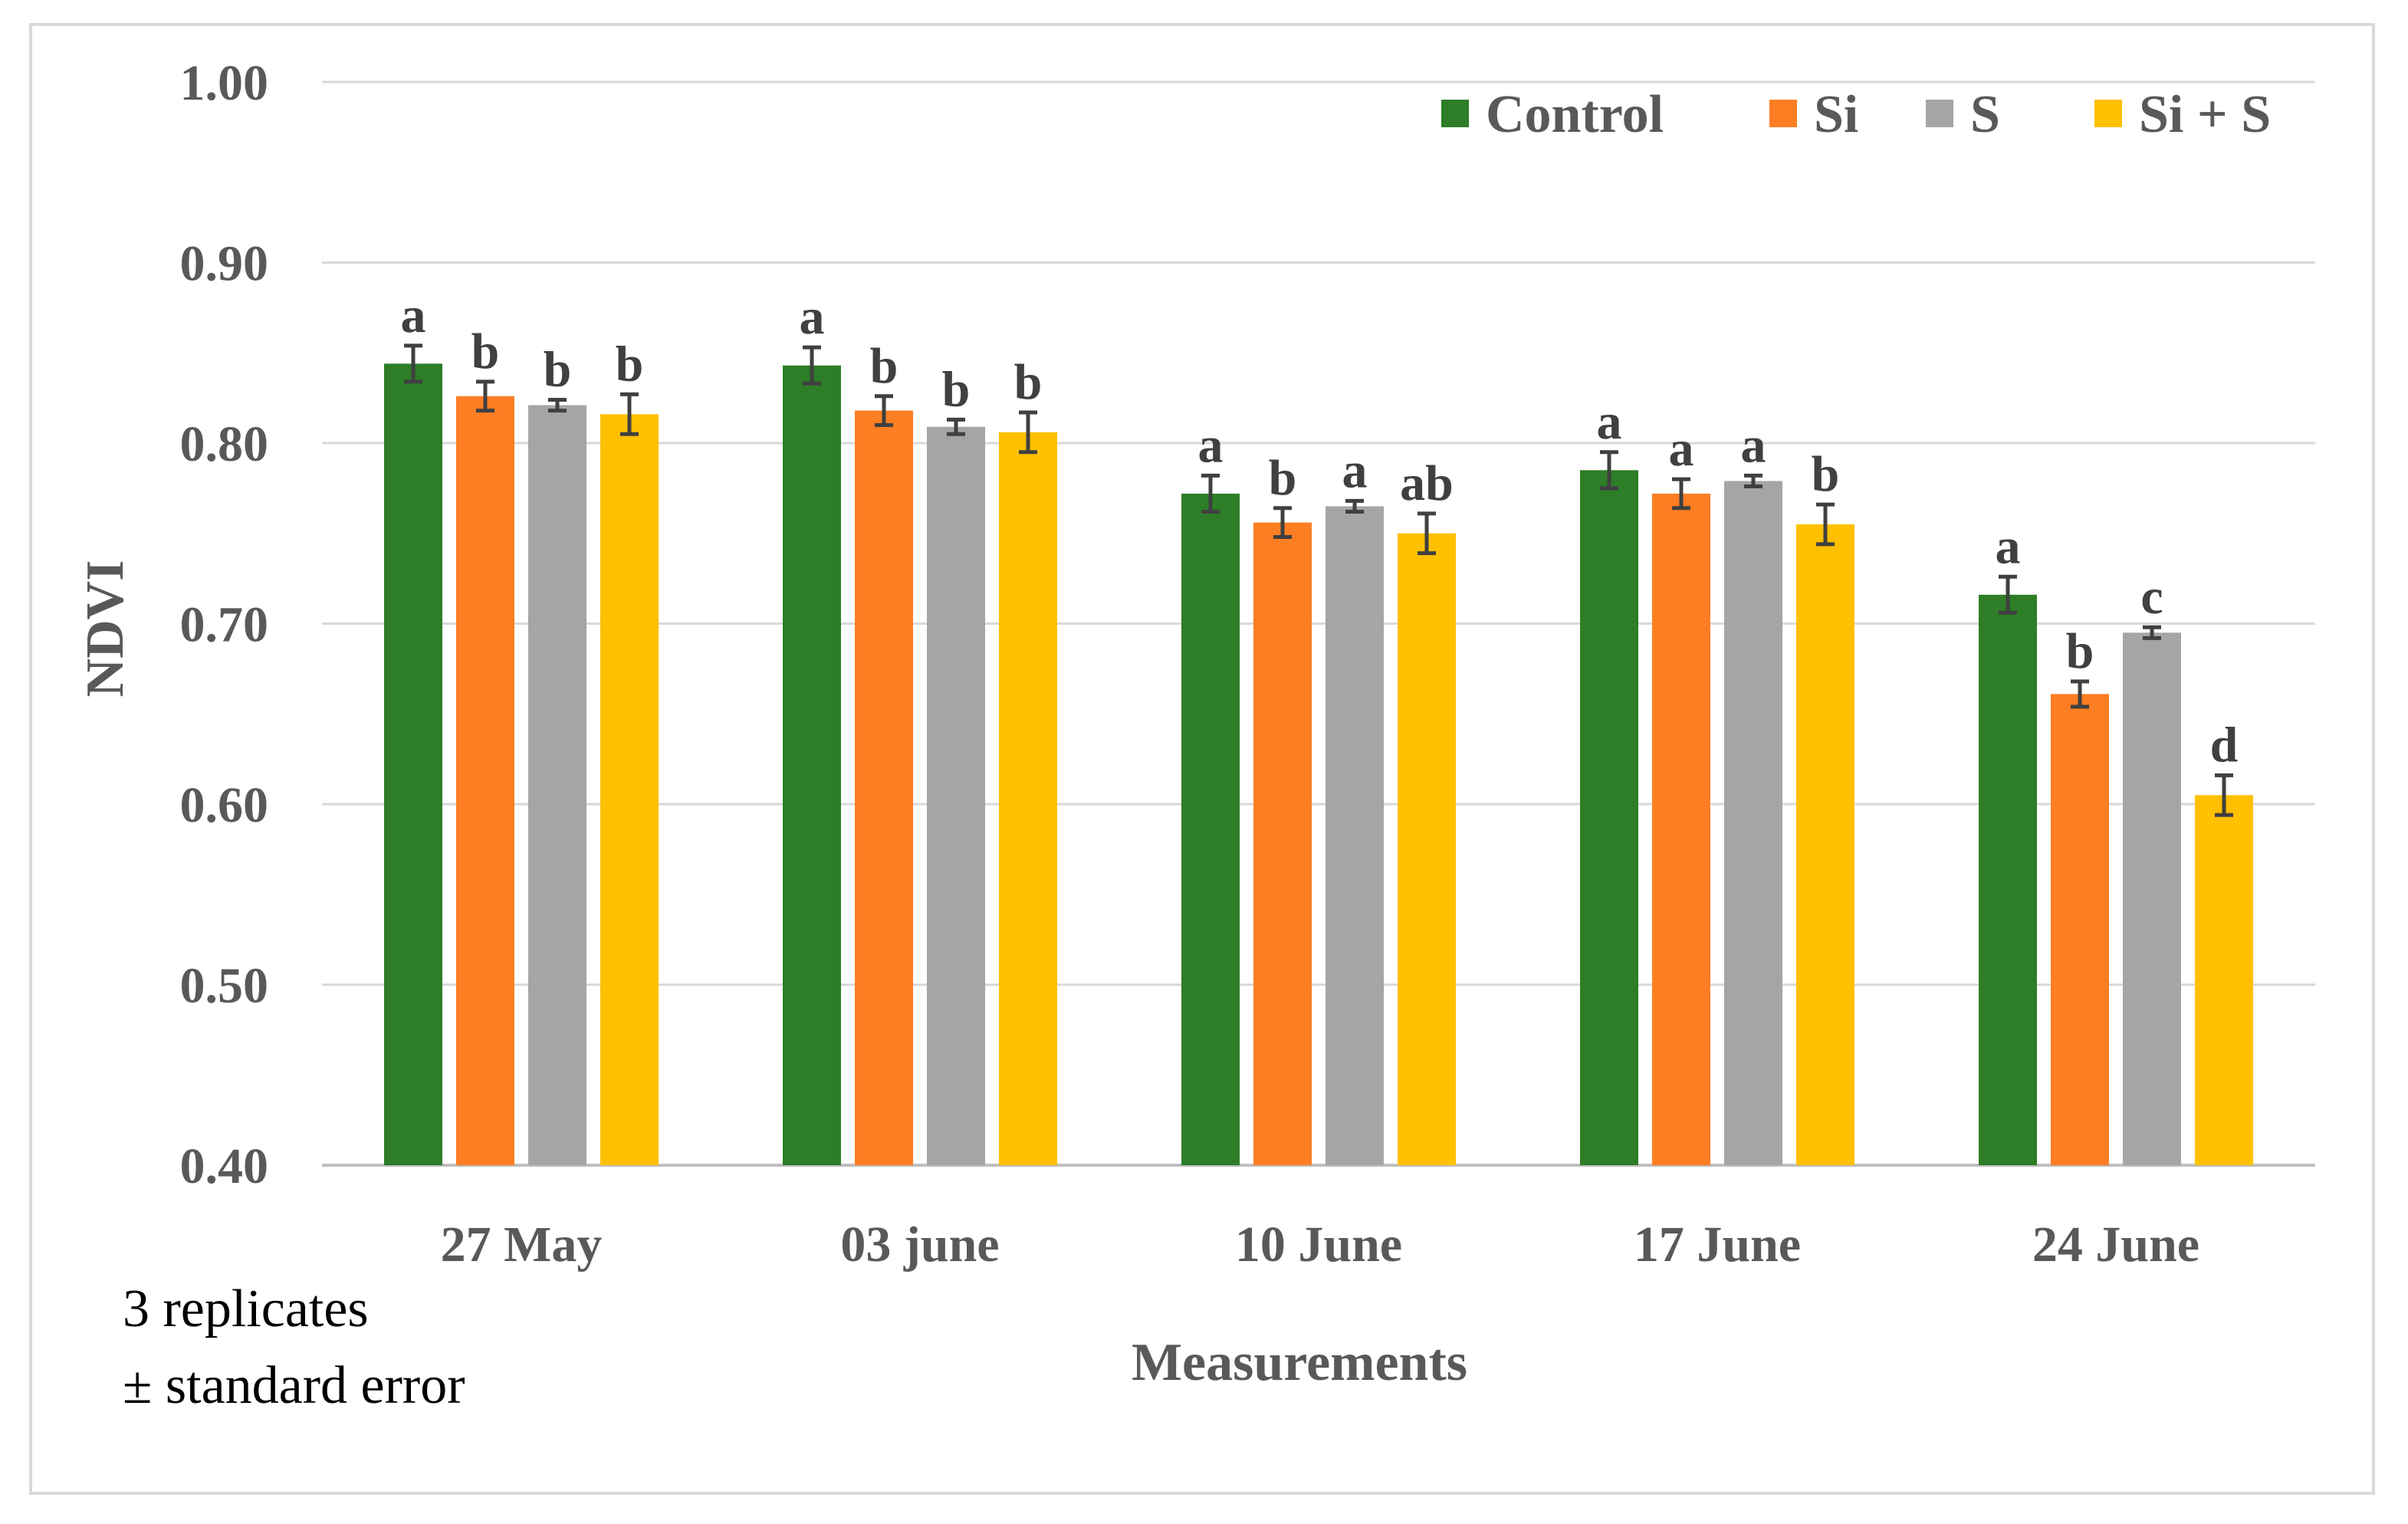 The width and height of the screenshot is (2408, 1524). Describe the element at coordinates (919, 1245) in the screenshot. I see `x-tick-label: 03 june` at that location.